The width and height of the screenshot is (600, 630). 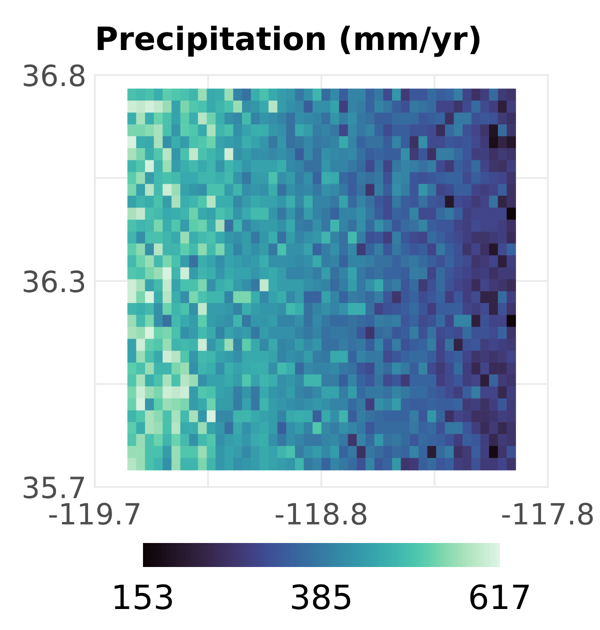 What do you see at coordinates (54, 75) in the screenshot?
I see `y-tick-label: 36.8` at bounding box center [54, 75].